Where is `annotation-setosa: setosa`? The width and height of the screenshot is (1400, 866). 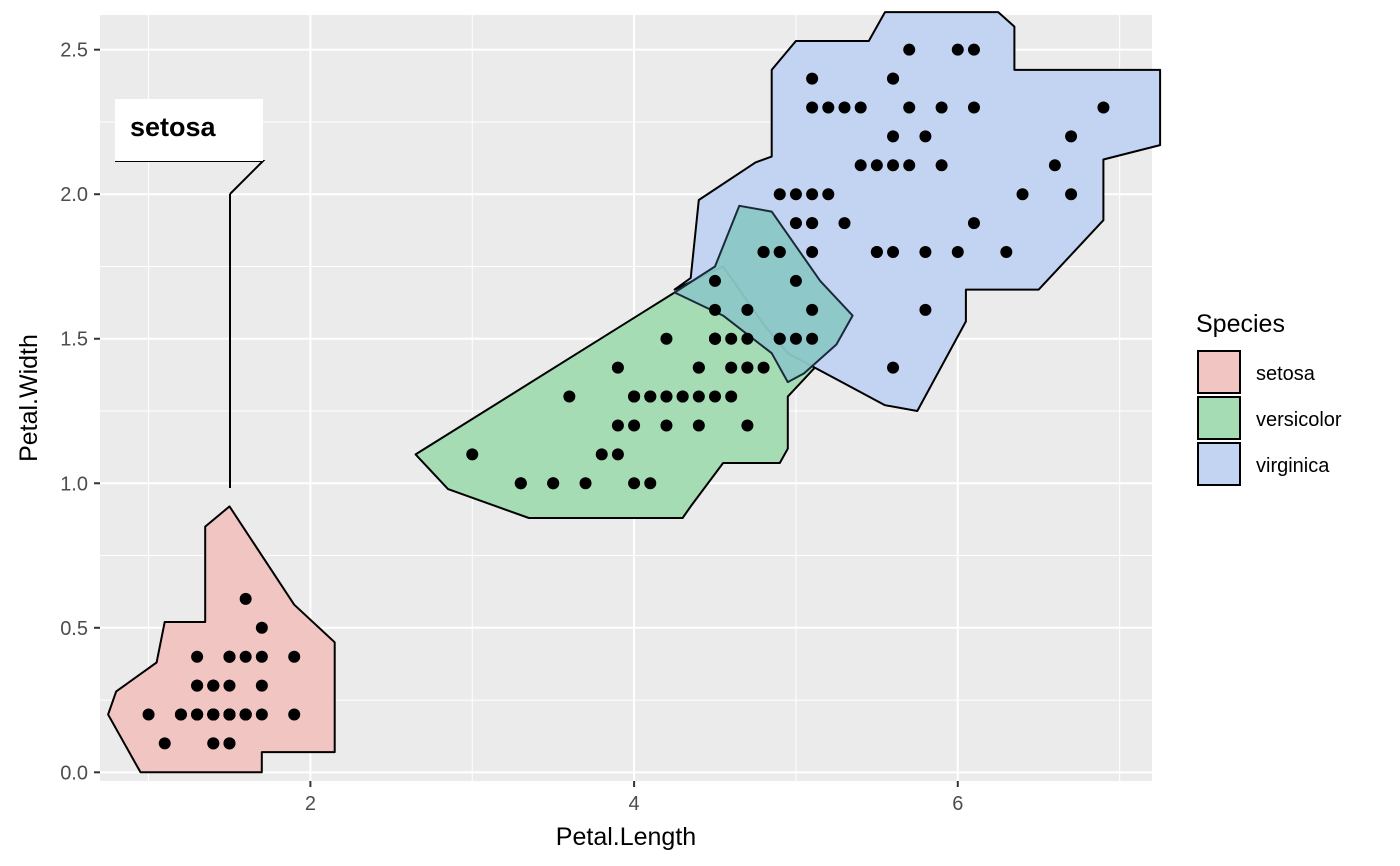
annotation-setosa: setosa is located at coordinates (190, 293).